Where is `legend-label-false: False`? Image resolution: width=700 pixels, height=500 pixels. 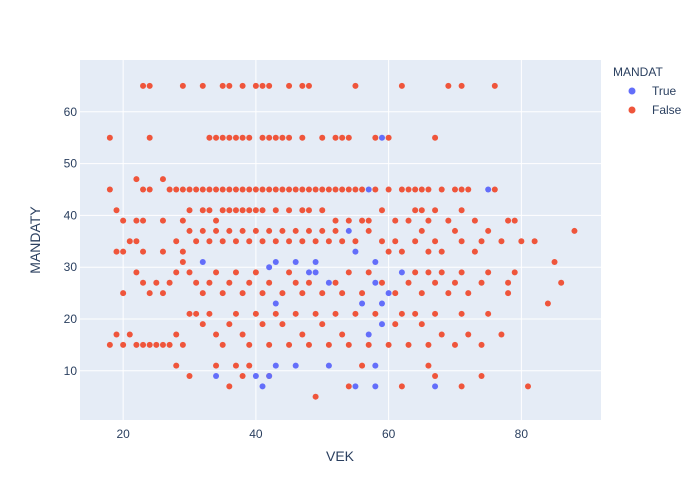
legend-label-false: False is located at coordinates (667, 110).